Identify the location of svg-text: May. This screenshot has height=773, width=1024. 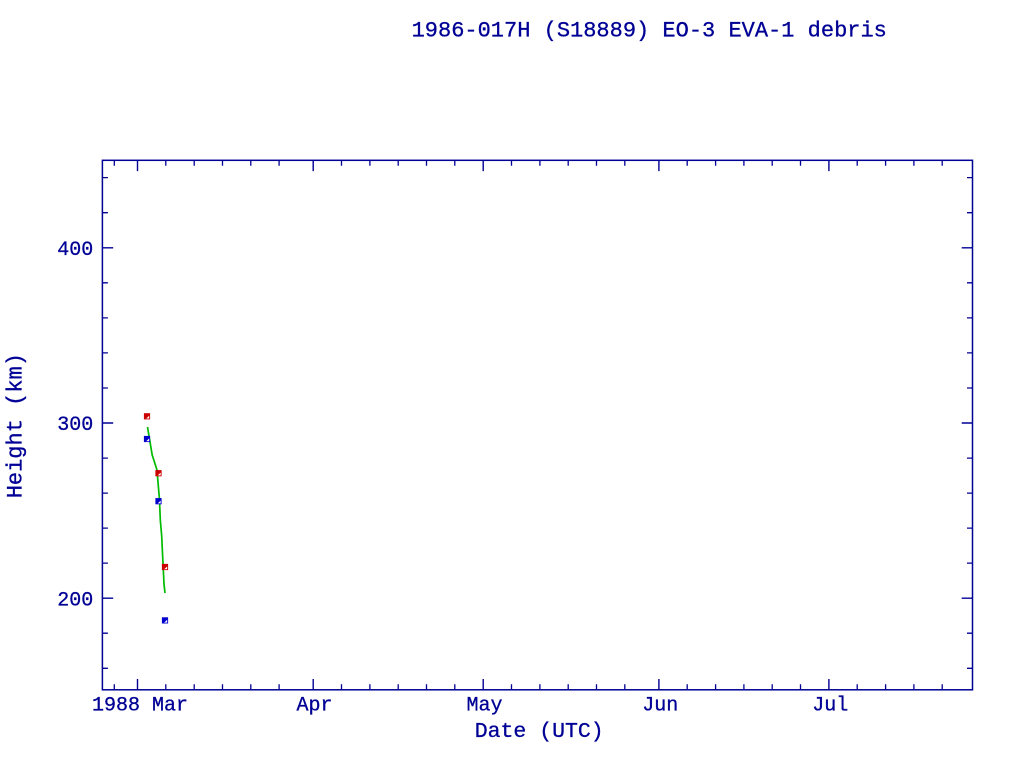
(485, 706).